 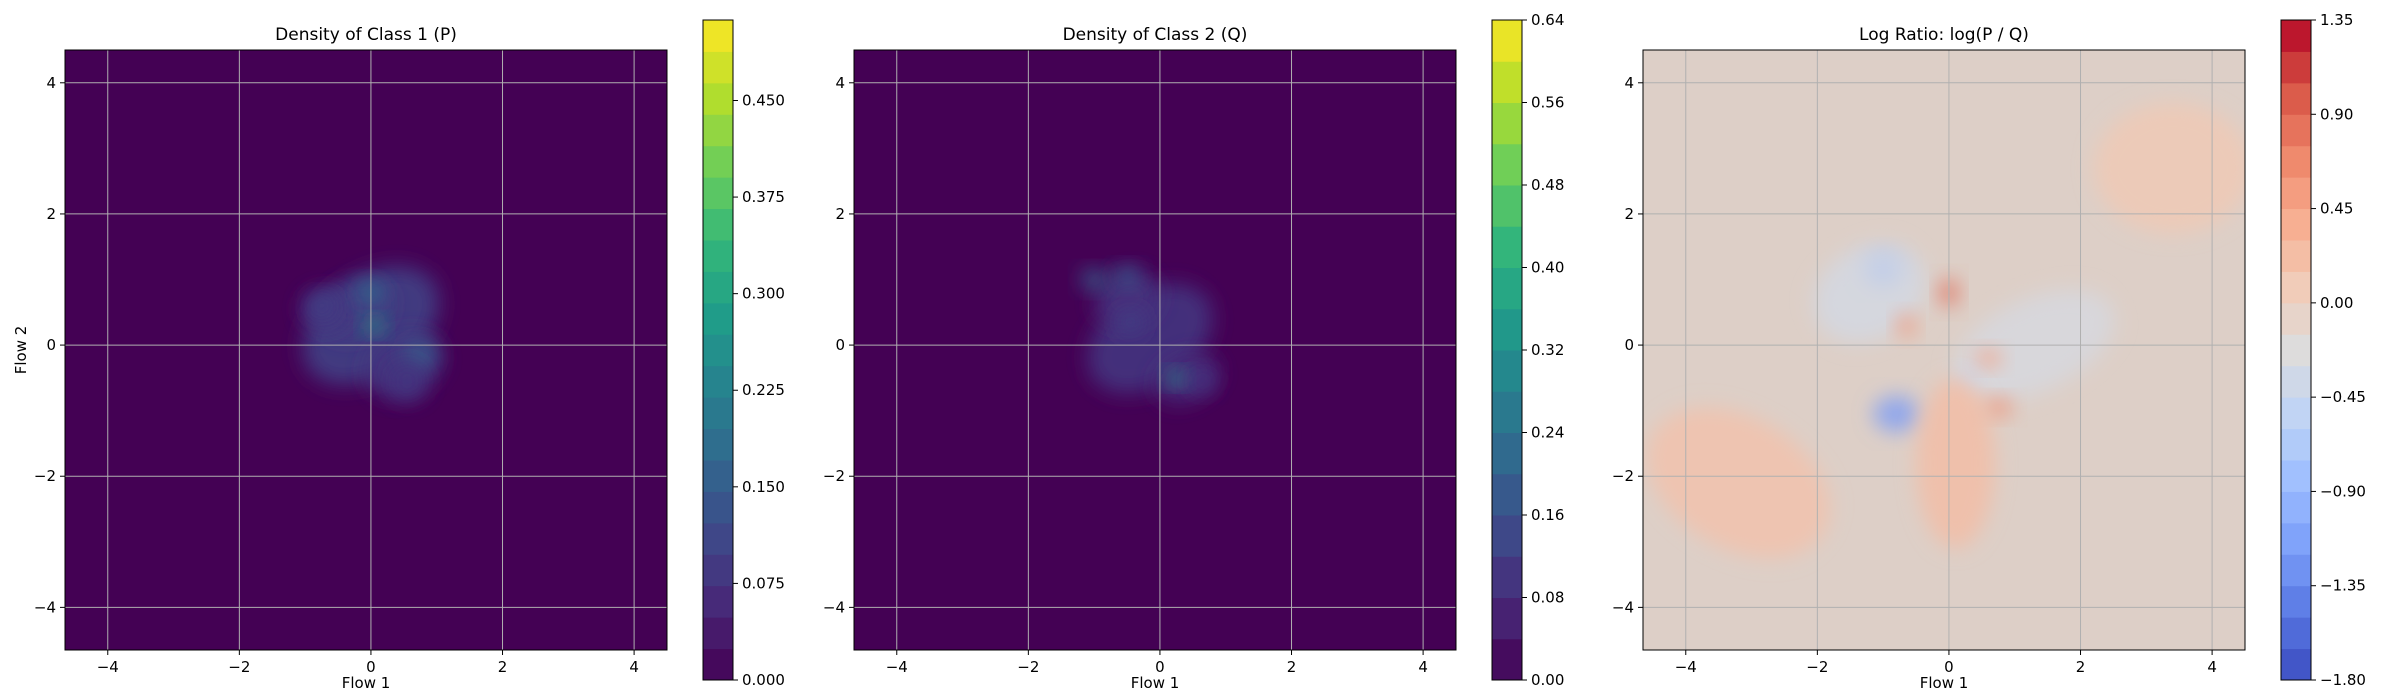 I want to click on colorbar-tick-label: 0.225, so click(x=763, y=390).